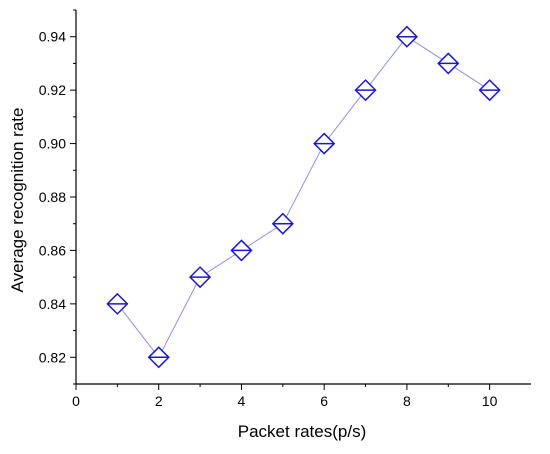 Image resolution: width=550 pixels, height=454 pixels. What do you see at coordinates (52, 250) in the screenshot?
I see `y-tick-label: 0.86` at bounding box center [52, 250].